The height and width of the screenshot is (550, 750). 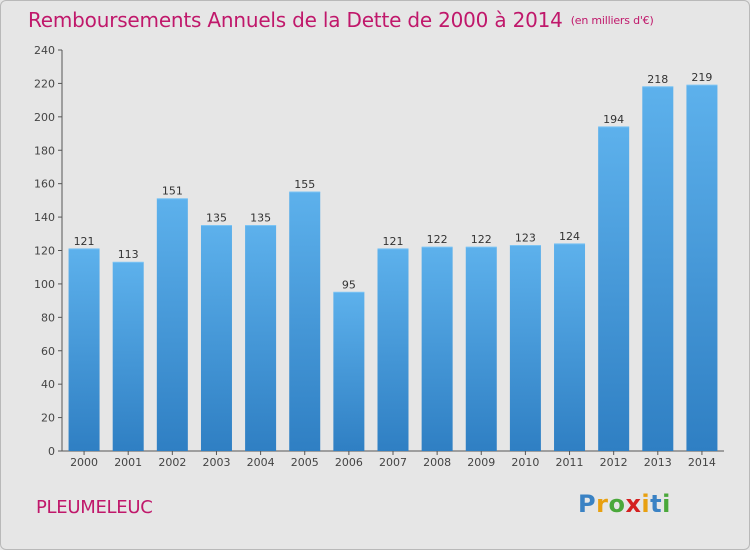 What do you see at coordinates (437, 462) in the screenshot?
I see `x-tick-label: 2008` at bounding box center [437, 462].